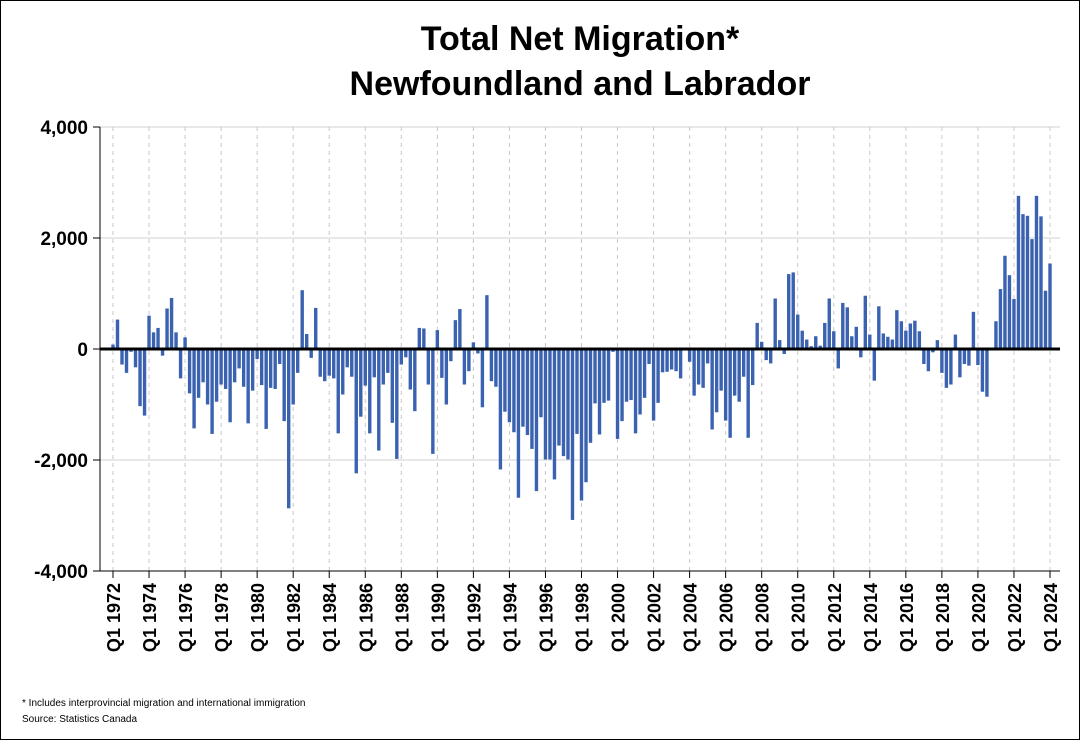 This screenshot has height=740, width=1080. What do you see at coordinates (943, 617) in the screenshot?
I see `x-tick-label: Q1 2018` at bounding box center [943, 617].